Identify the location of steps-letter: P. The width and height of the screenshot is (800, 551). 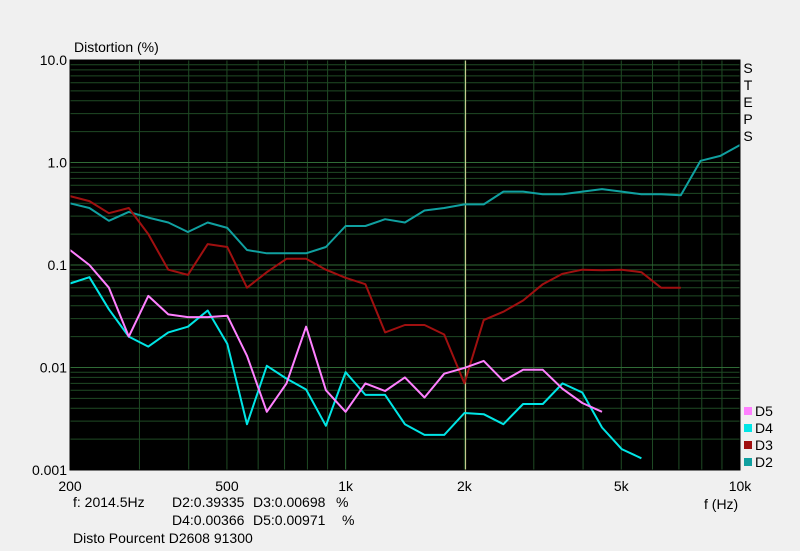
(747, 119).